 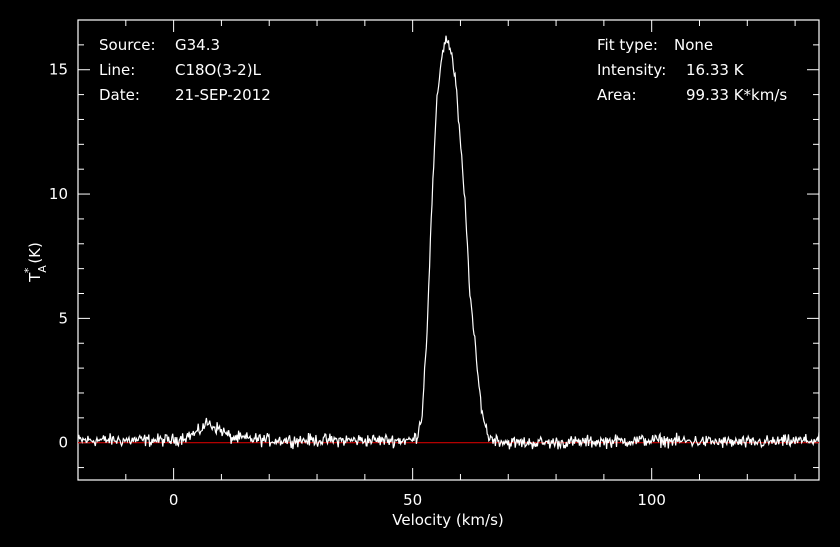 What do you see at coordinates (58, 70) in the screenshot?
I see `y-tick-label: 15` at bounding box center [58, 70].